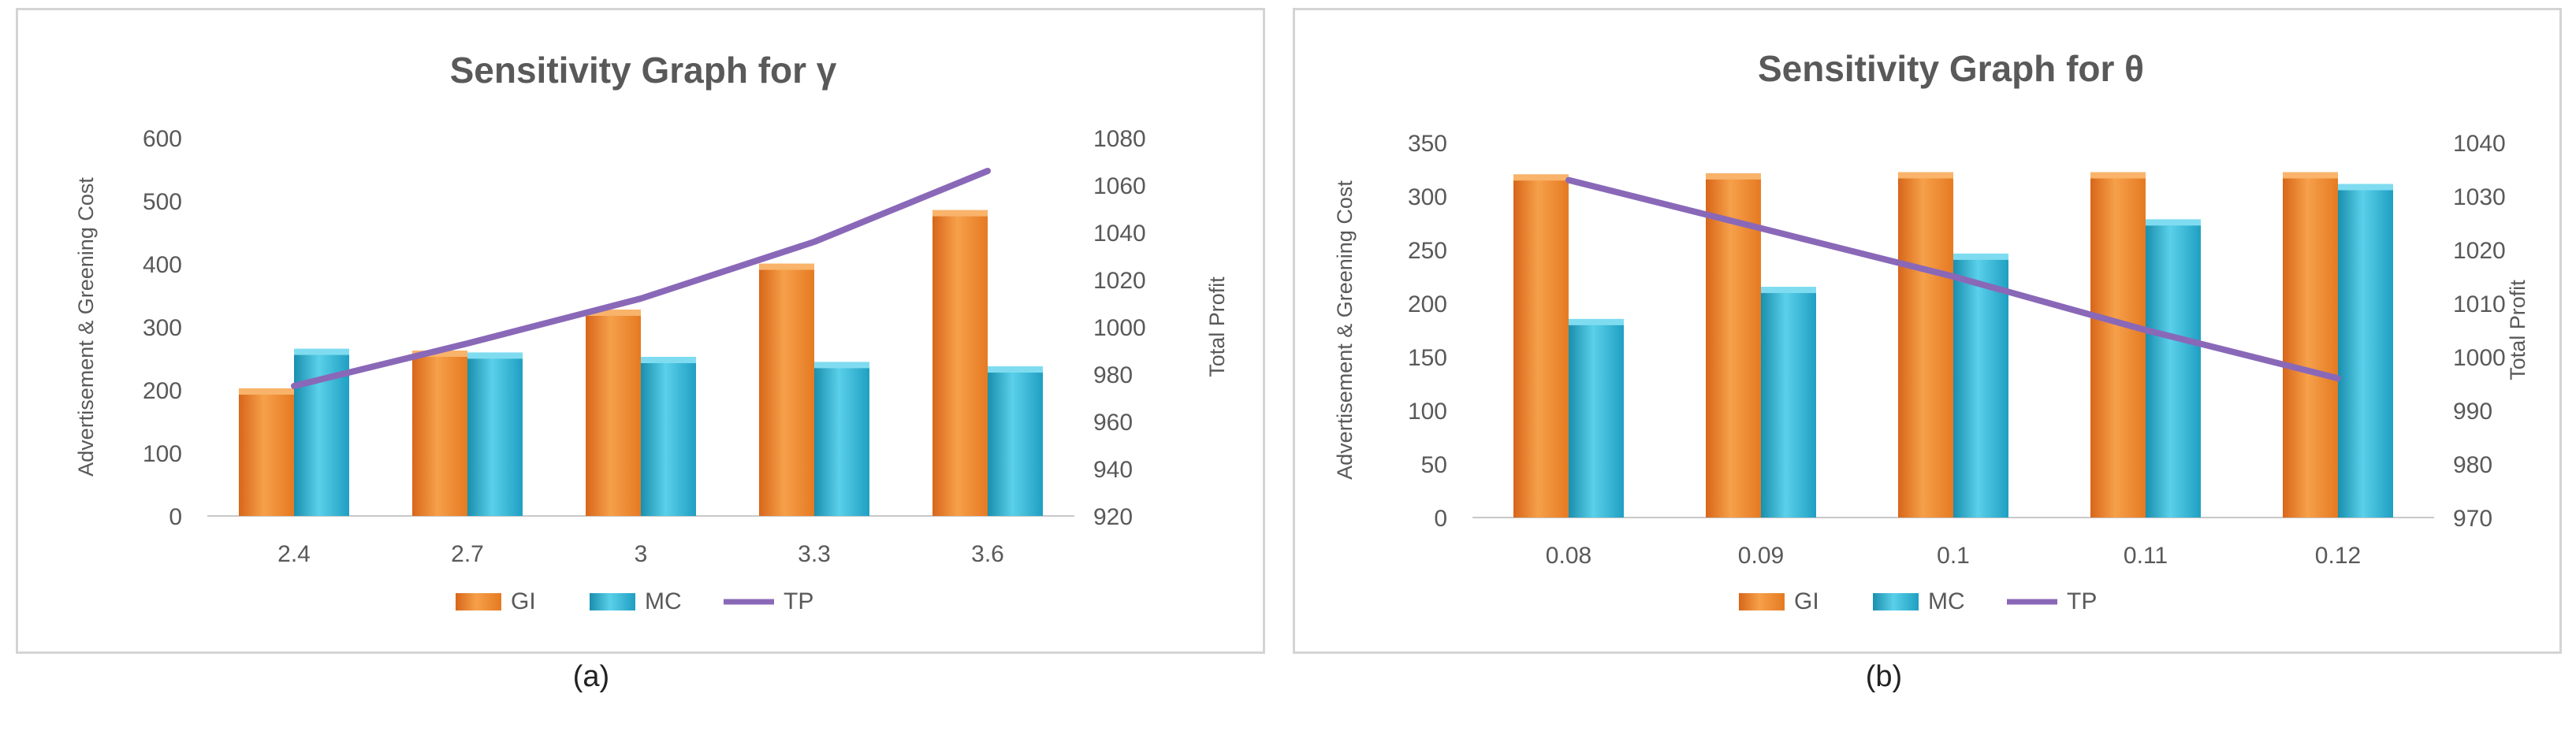 The image size is (2576, 731). What do you see at coordinates (162, 265) in the screenshot?
I see `y-tick-label: 400` at bounding box center [162, 265].